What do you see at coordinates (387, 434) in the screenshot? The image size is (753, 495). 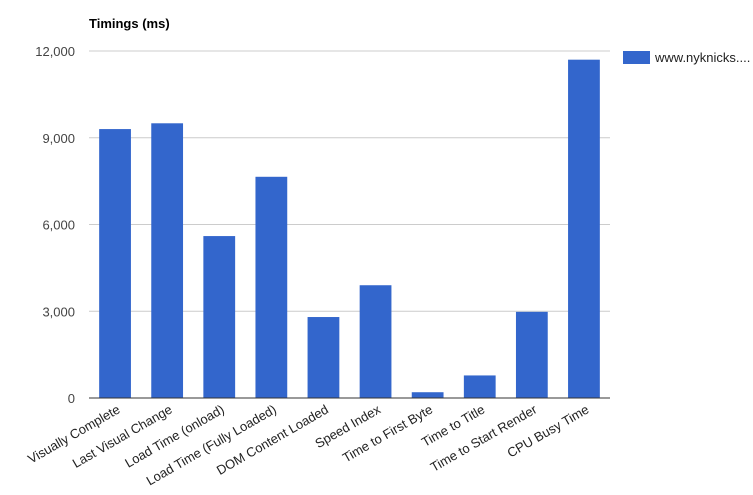 I see `x-category-label: Time to First Byte` at bounding box center [387, 434].